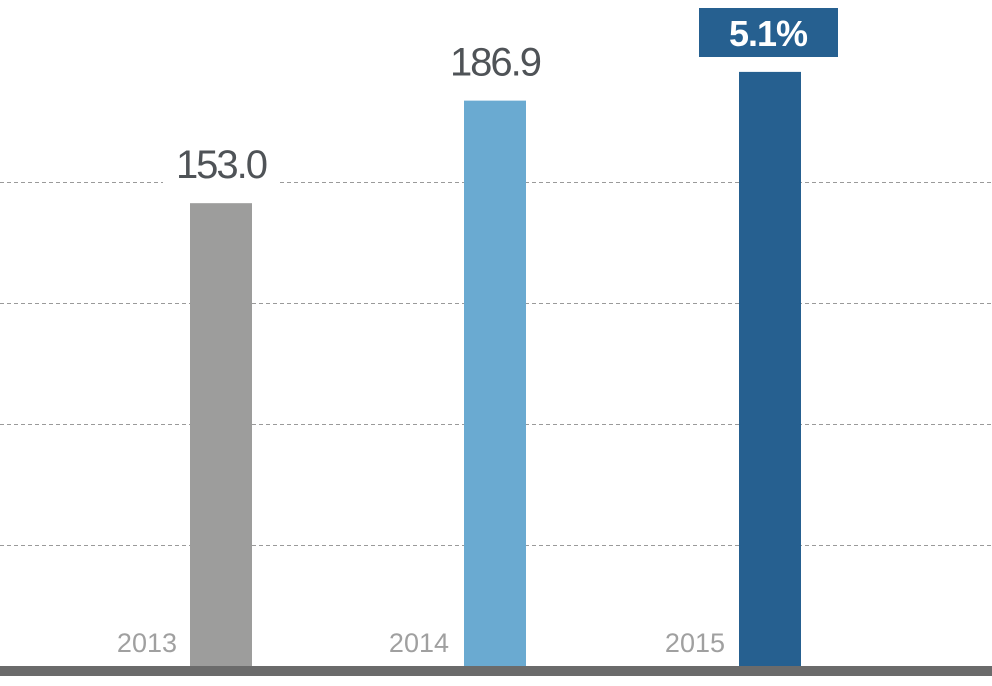 The height and width of the screenshot is (686, 992). Describe the element at coordinates (695, 643) in the screenshot. I see `x-tick-label-2015: 2015` at that location.